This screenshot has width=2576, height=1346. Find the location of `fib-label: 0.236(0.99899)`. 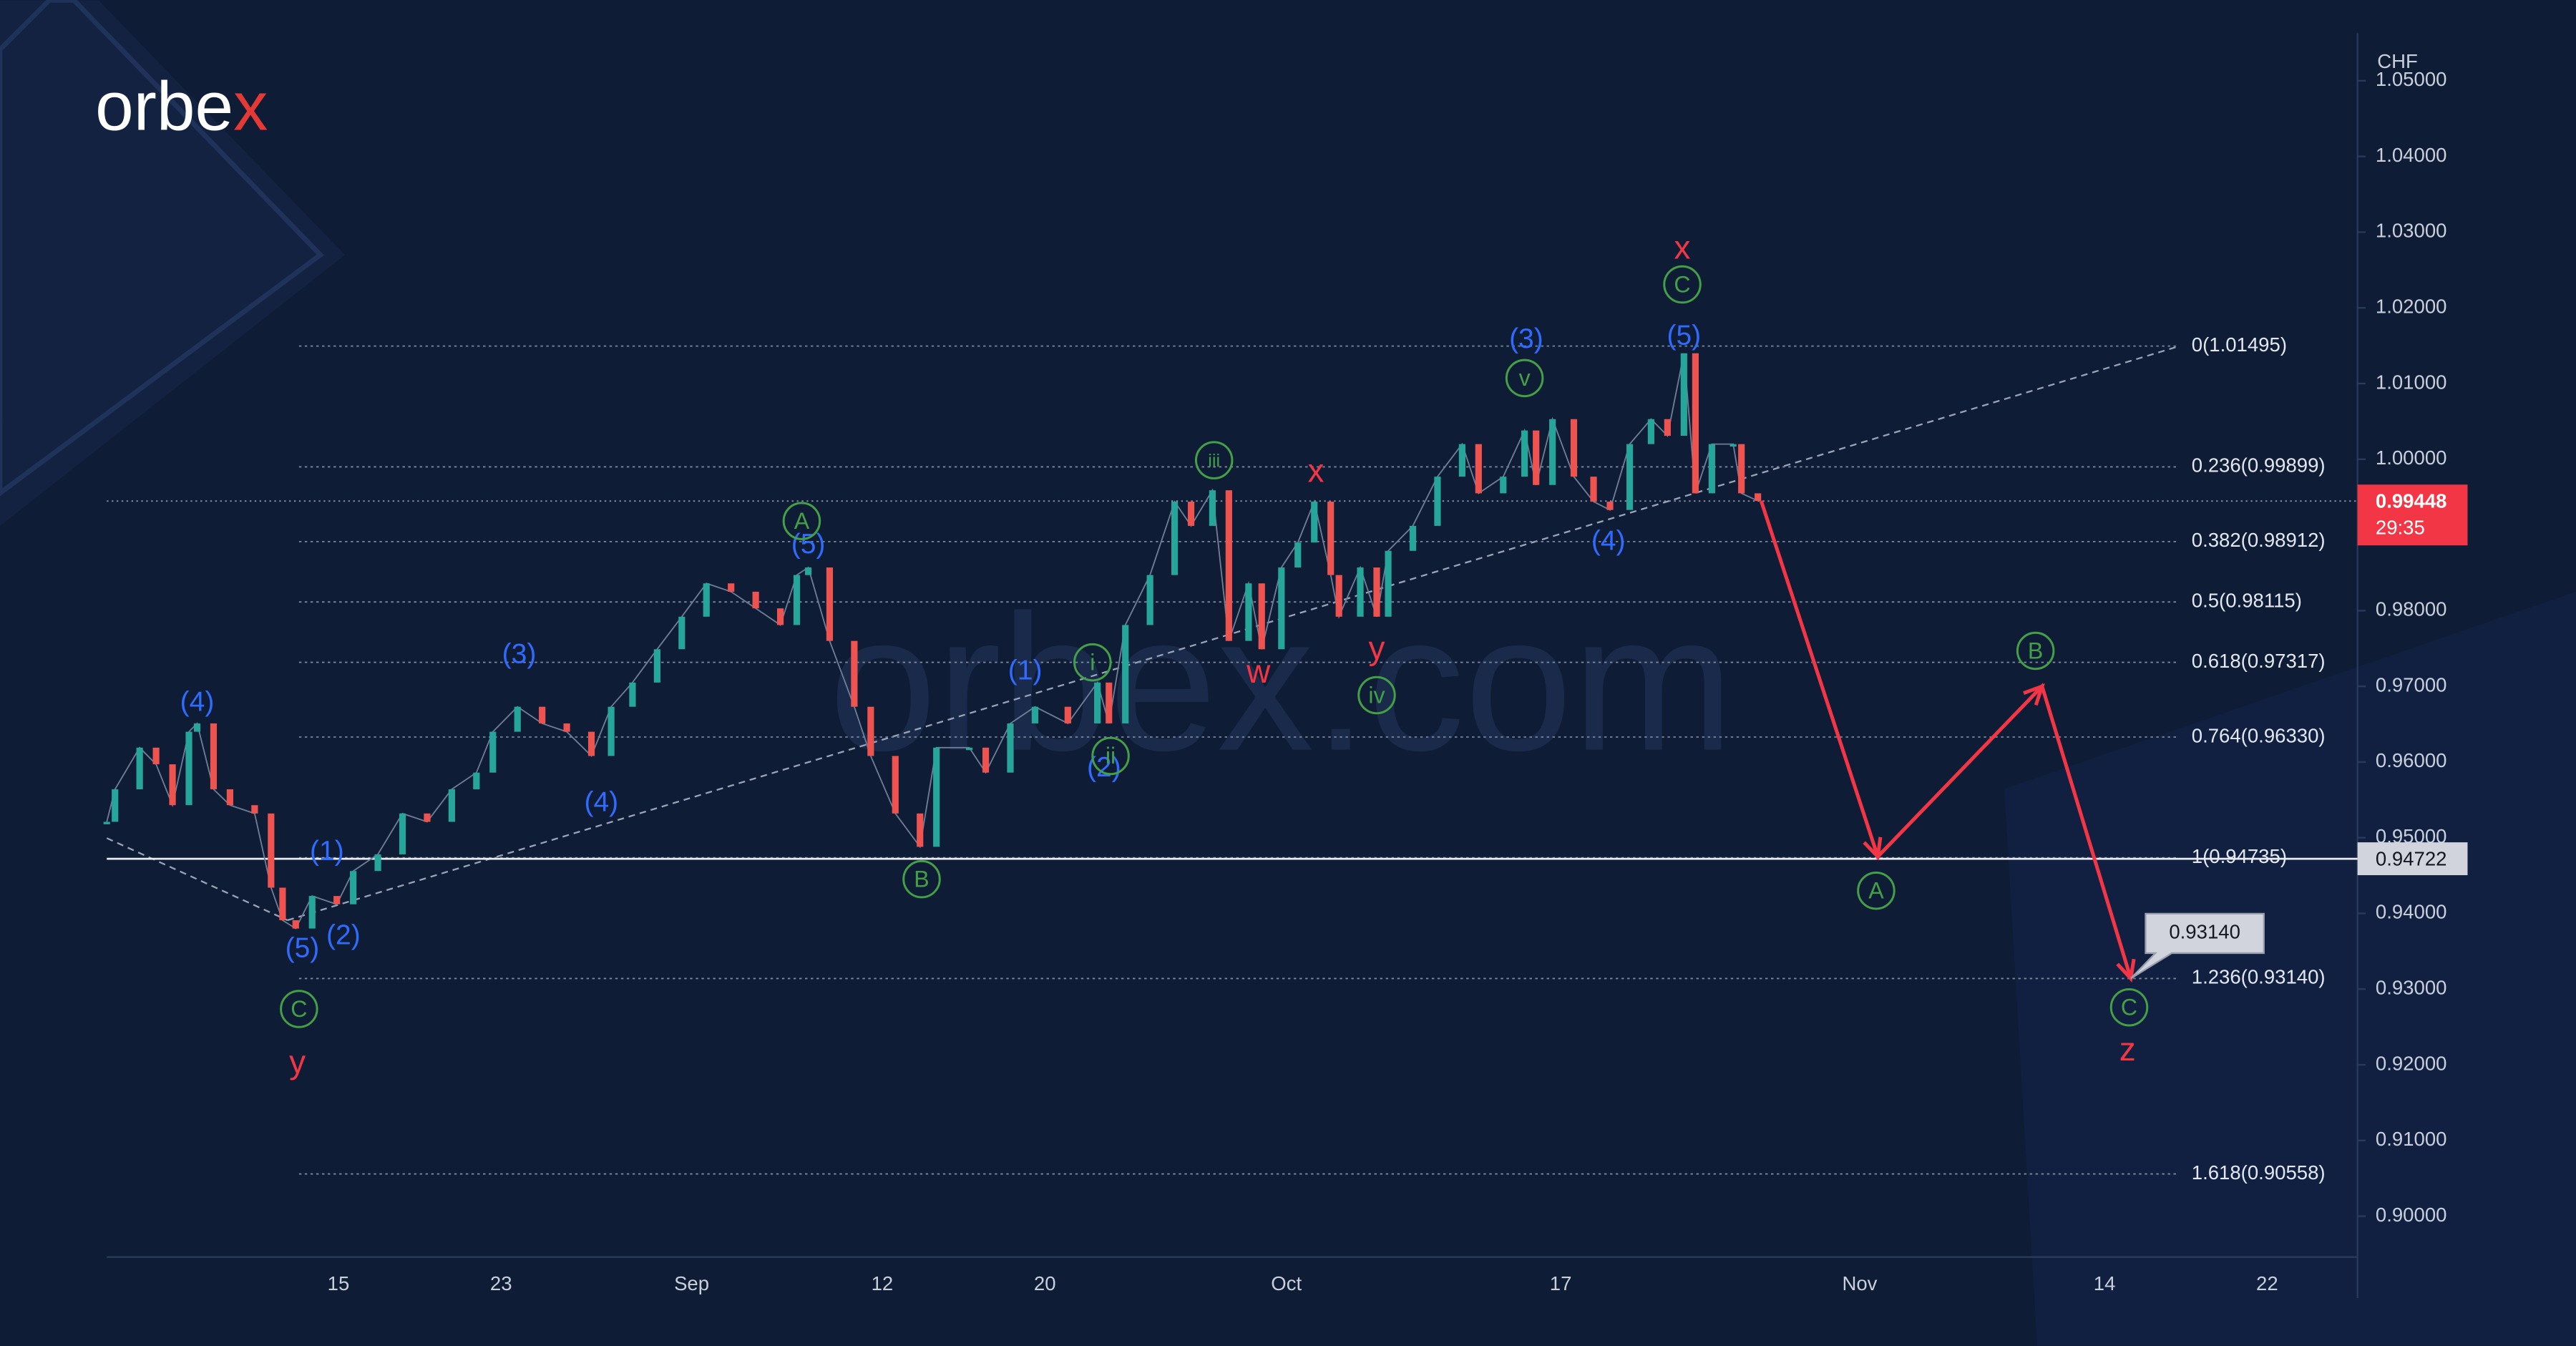

fib-label: 0.236(0.99899) is located at coordinates (2259, 465).